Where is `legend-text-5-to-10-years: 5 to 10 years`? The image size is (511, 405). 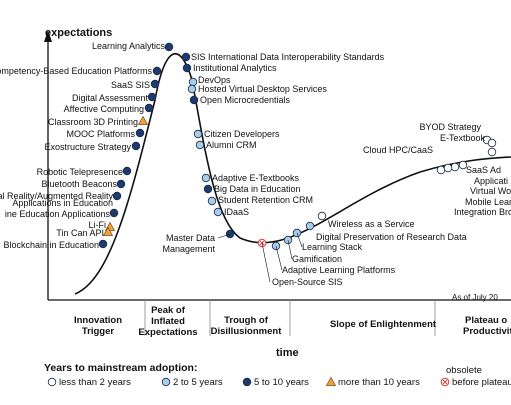 legend-text-5-to-10-years: 5 to 10 years is located at coordinates (281, 382).